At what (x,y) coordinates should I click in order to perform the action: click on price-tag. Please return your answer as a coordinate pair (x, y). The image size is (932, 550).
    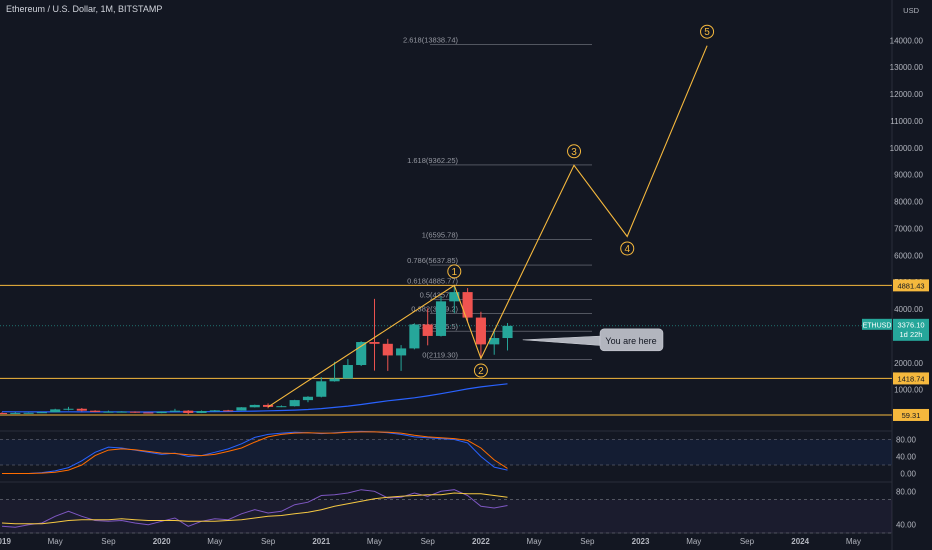
    Looking at the image, I should click on (911, 329).